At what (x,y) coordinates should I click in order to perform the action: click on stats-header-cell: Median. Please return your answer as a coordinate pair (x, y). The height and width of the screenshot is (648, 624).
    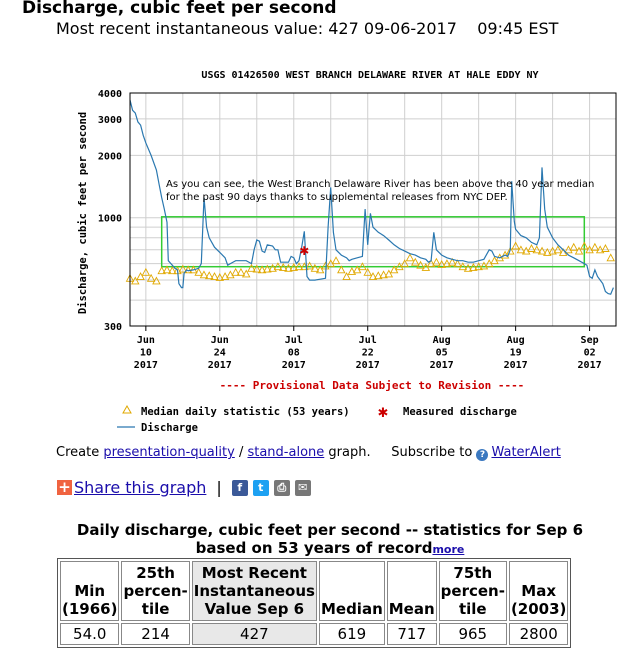
    Looking at the image, I should click on (351, 591).